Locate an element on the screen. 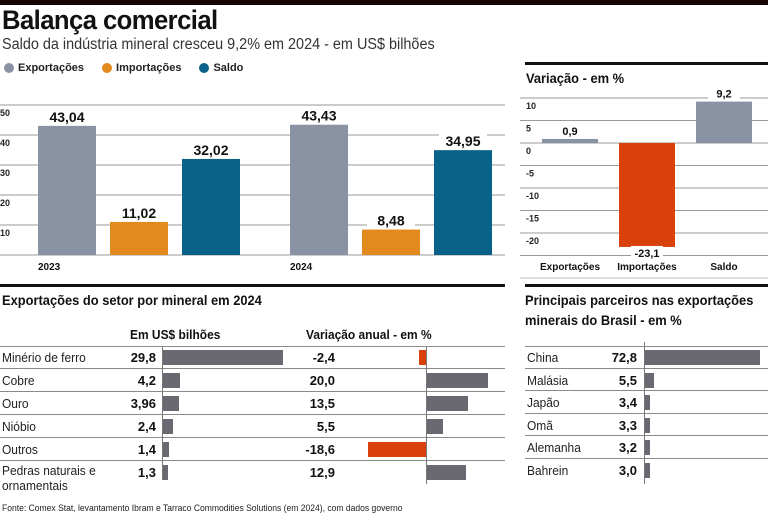  data-label: 11,02 is located at coordinates (139, 213).